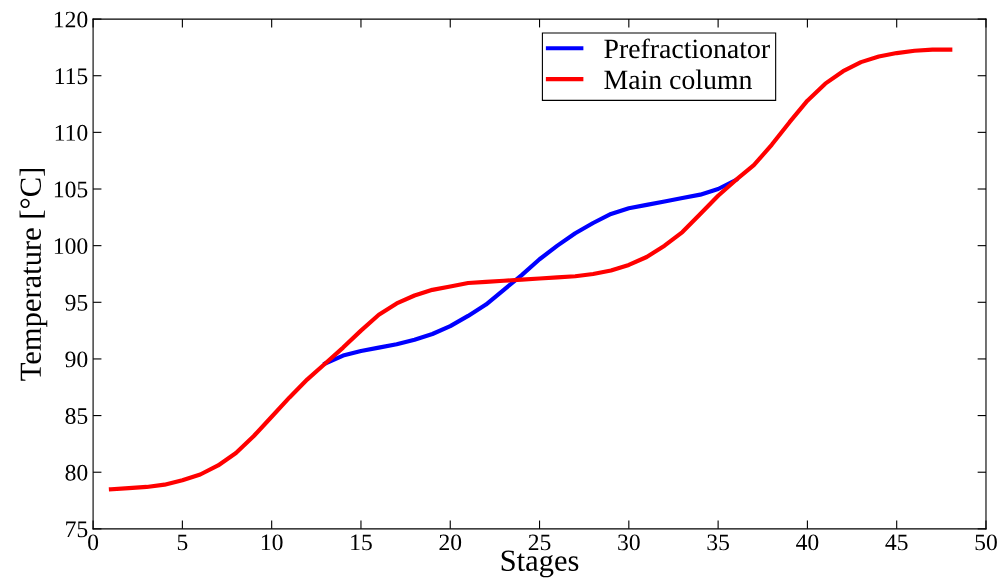 This screenshot has width=1001, height=578. I want to click on x-tick-label: 20, so click(450, 542).